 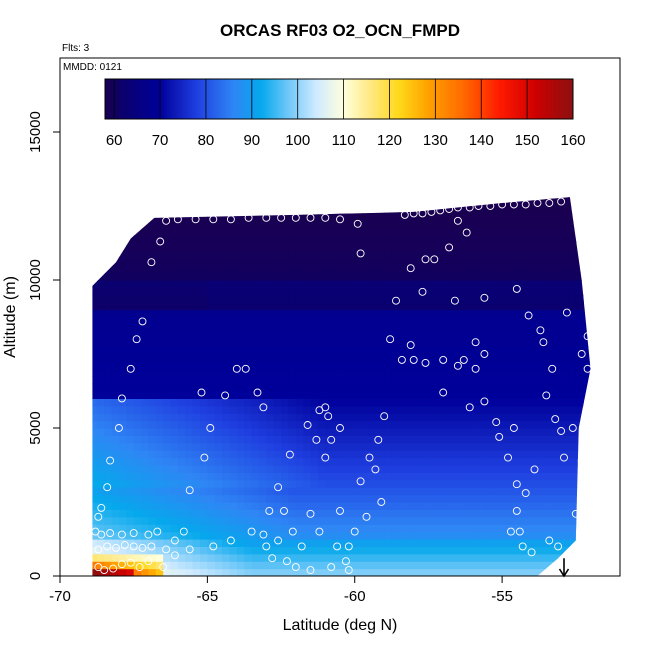 What do you see at coordinates (35, 132) in the screenshot?
I see `y-tick-label: 15000` at bounding box center [35, 132].